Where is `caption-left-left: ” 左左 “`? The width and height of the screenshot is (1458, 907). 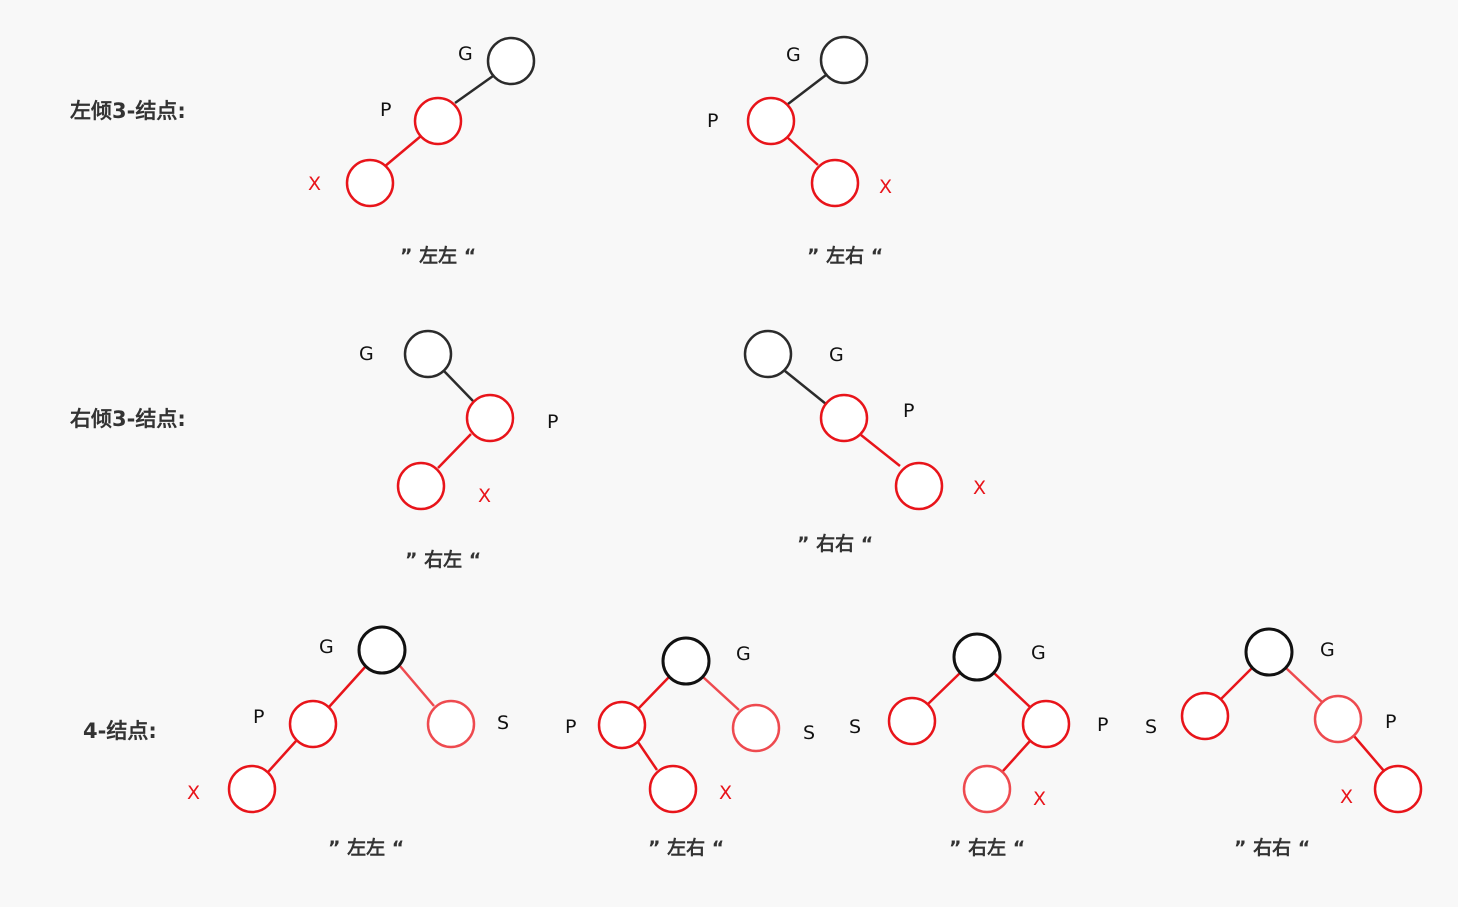
caption-left-left: ” 左左 “ is located at coordinates (438, 255).